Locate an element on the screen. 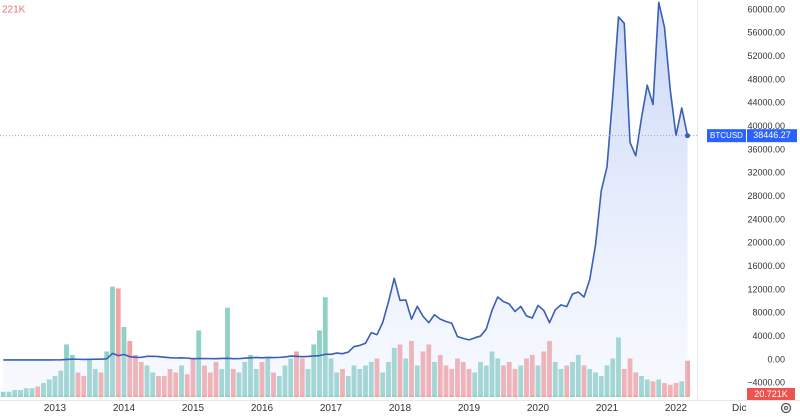 Image resolution: width=800 pixels, height=417 pixels. y-tick-label: 16000.00 is located at coordinates (766, 266).